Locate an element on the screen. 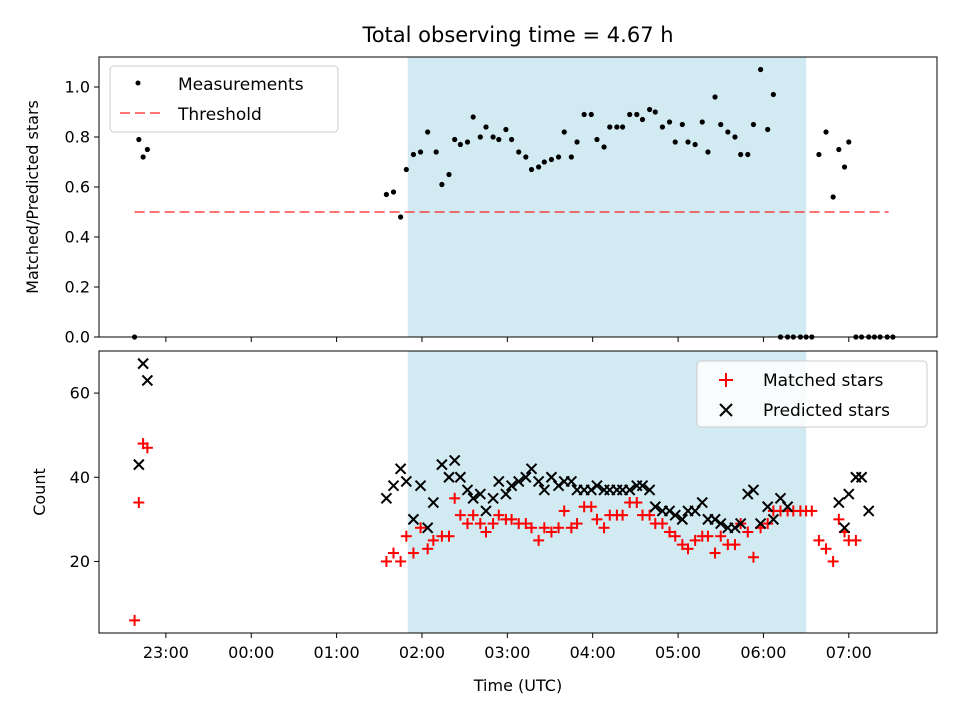 The height and width of the screenshot is (724, 960). top-legend: Measurements Threshold is located at coordinates (224, 99).